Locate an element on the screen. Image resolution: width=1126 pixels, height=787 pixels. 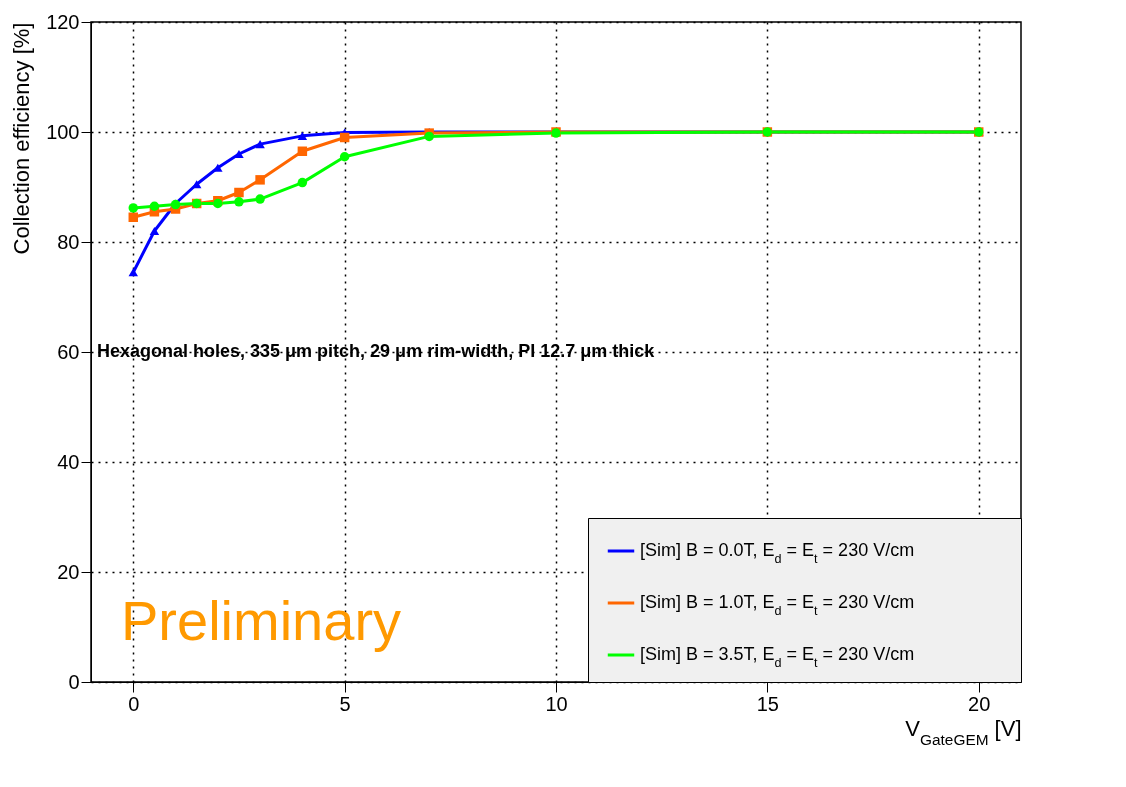
y-tick-label: 100 is located at coordinates (63, 131).